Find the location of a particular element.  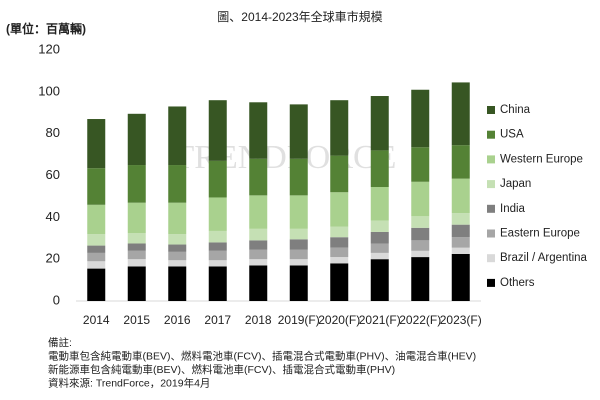

legend-label: Japan is located at coordinates (515, 184).